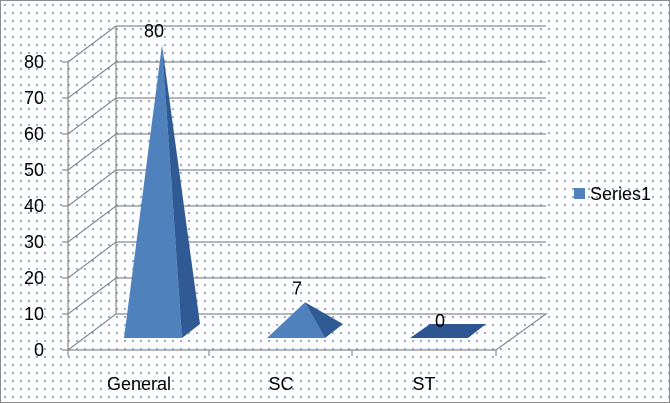  What do you see at coordinates (297, 288) in the screenshot?
I see `data-label: 7` at bounding box center [297, 288].